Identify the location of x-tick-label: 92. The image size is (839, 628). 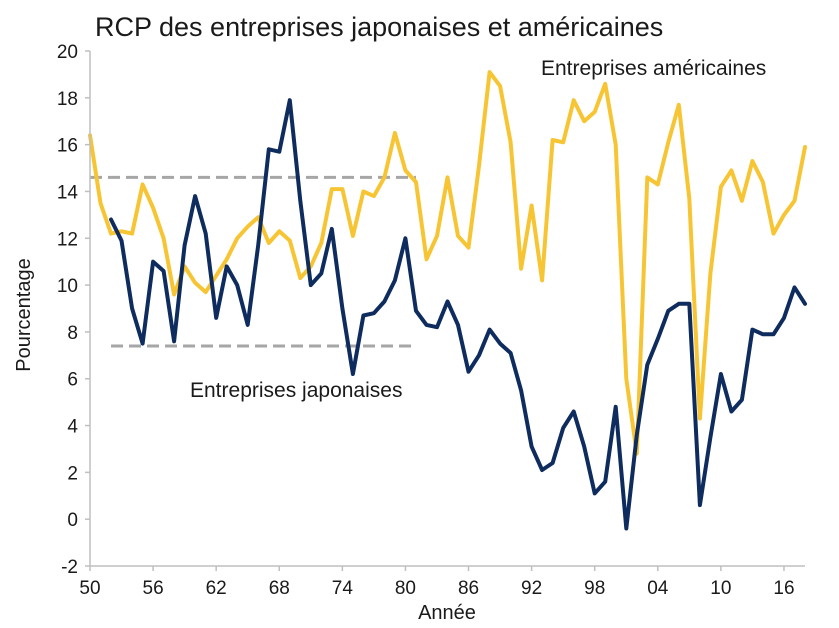
(531, 588).